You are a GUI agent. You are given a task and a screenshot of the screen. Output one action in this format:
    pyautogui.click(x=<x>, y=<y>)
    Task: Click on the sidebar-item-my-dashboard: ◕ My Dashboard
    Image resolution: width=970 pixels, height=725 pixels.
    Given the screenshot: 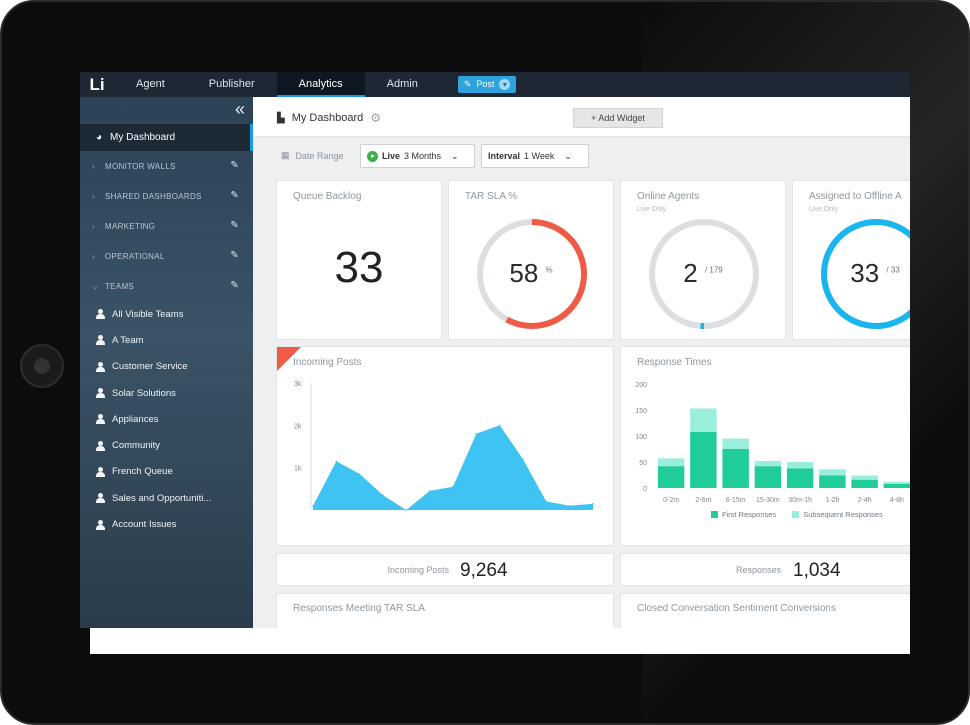 What is the action you would take?
    pyautogui.click(x=166, y=137)
    